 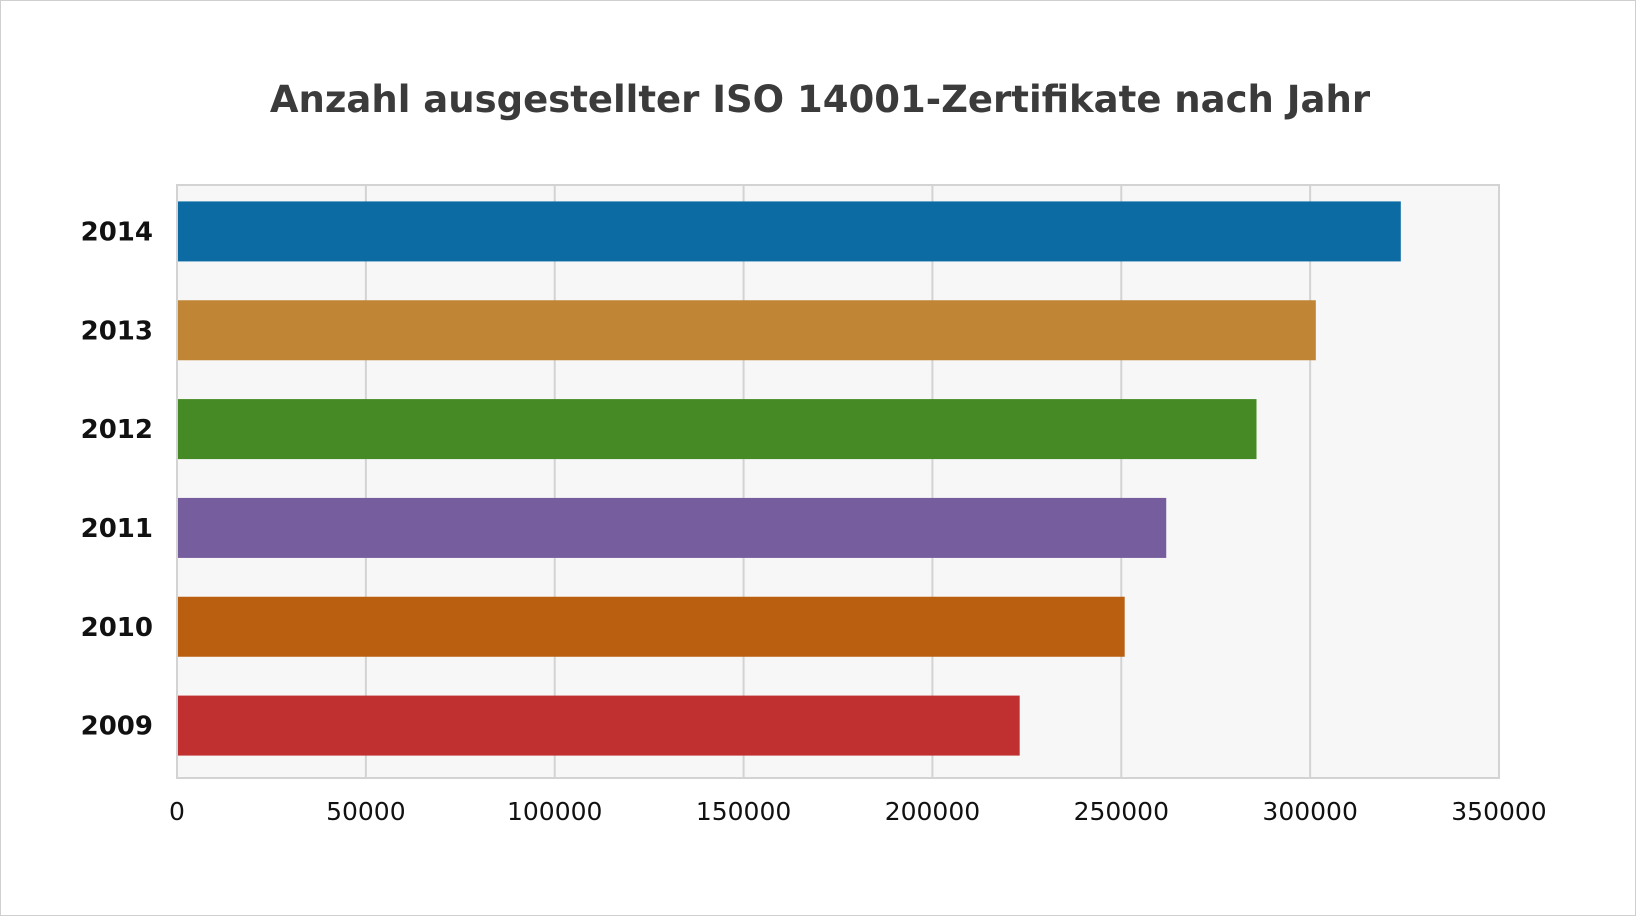 I want to click on bar-2010, so click(x=651, y=626).